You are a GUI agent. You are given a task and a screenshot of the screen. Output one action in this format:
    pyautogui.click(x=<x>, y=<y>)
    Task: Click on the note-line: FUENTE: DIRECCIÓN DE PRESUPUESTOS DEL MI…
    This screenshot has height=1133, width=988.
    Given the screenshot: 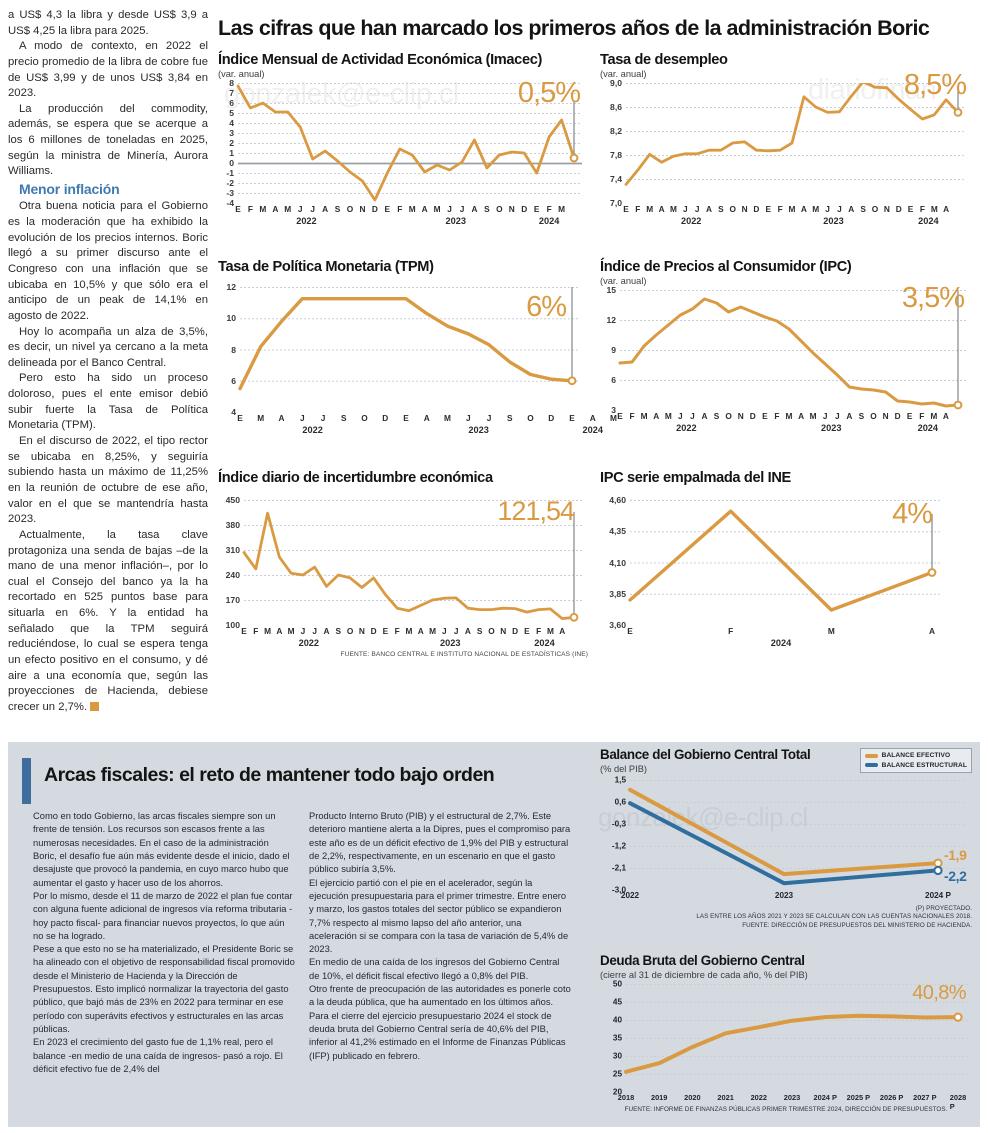 What is the action you would take?
    pyautogui.click(x=857, y=925)
    